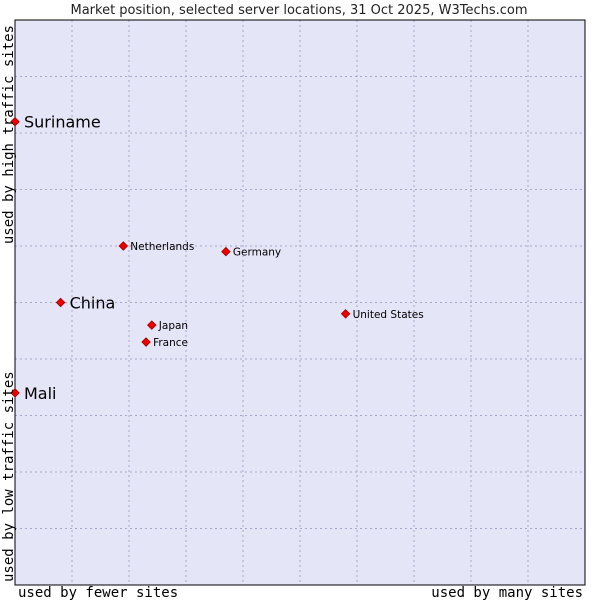  Describe the element at coordinates (9, 134) in the screenshot. I see `y-axis-label-top: used by high traffic sites` at that location.